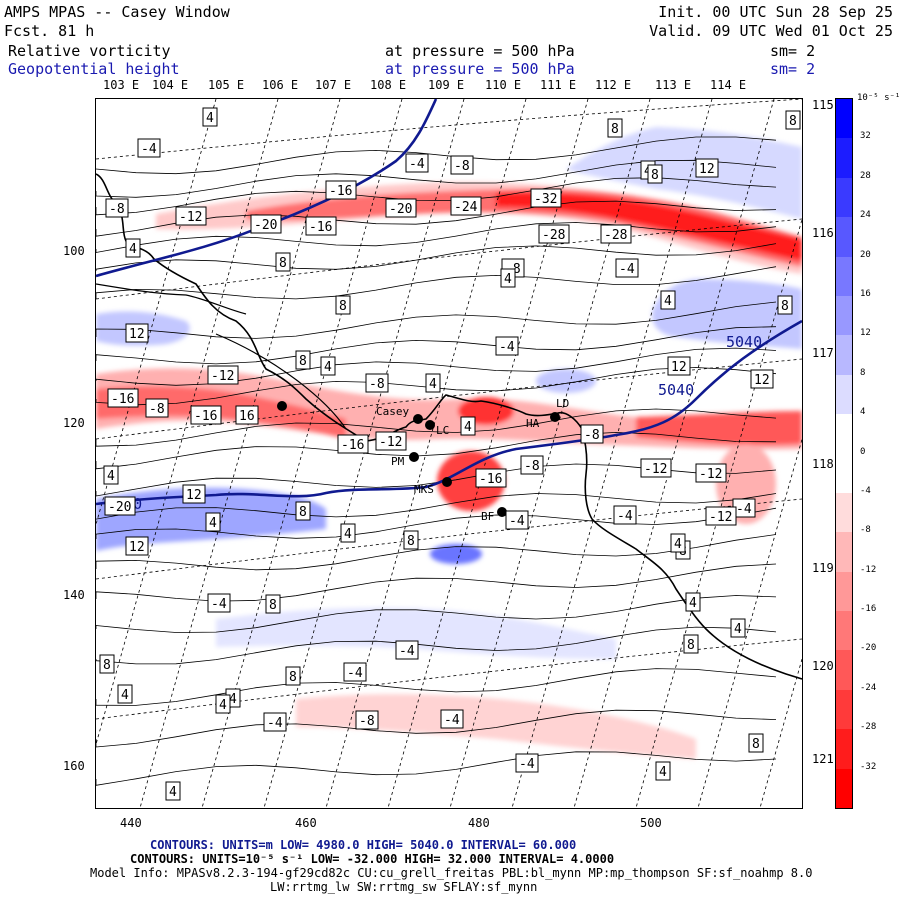 This screenshot has height=900, width=900. I want to click on contour-label-box: -8, so click(532, 465).